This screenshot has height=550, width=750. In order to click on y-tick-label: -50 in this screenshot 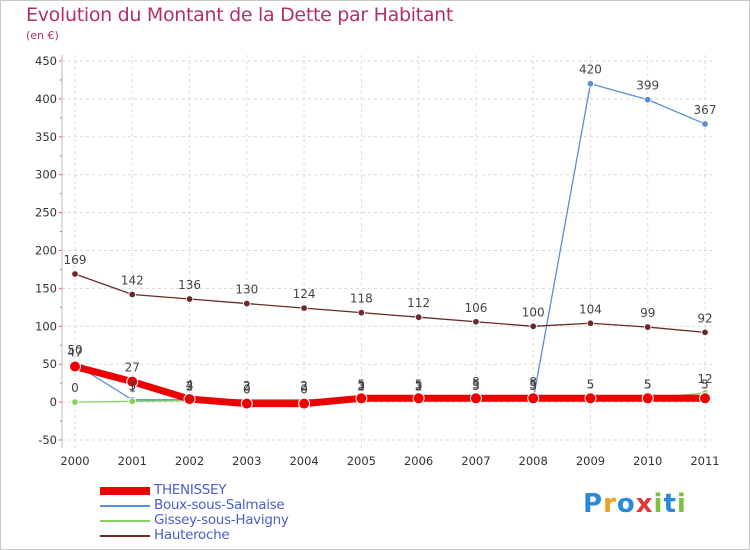, I will do `click(47, 440)`.